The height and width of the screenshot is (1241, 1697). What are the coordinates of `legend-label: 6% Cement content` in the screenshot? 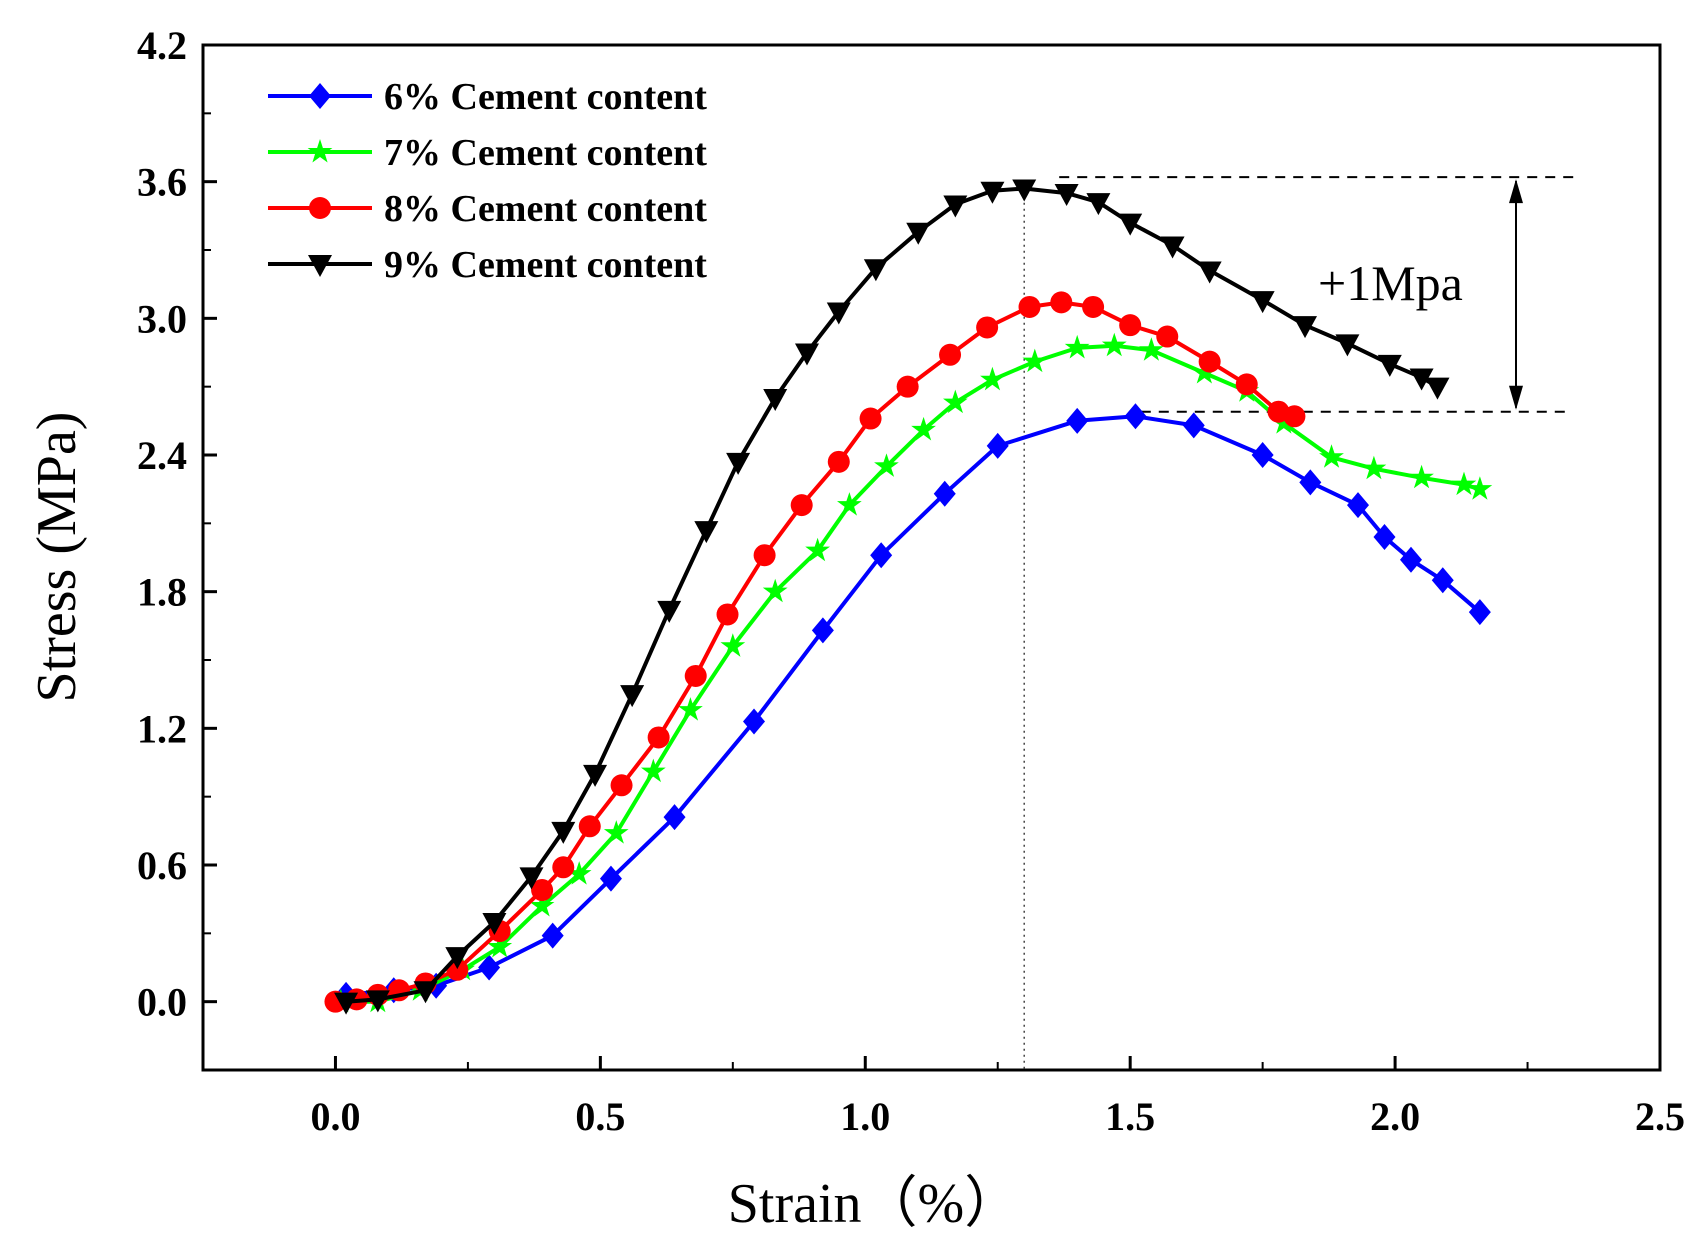 It's located at (545, 97).